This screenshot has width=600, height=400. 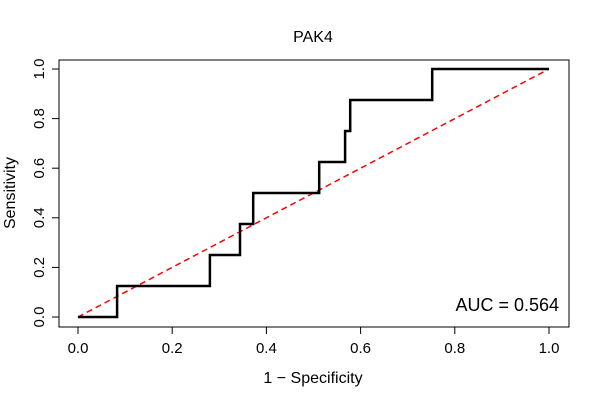 I want to click on x-tick-label: 1.0, so click(x=549, y=348).